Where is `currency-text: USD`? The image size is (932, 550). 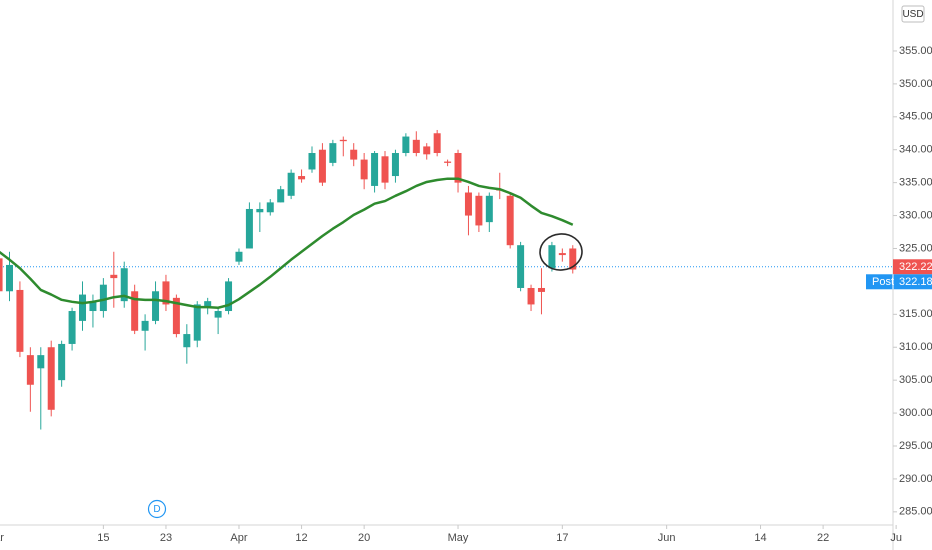 currency-text: USD is located at coordinates (912, 14).